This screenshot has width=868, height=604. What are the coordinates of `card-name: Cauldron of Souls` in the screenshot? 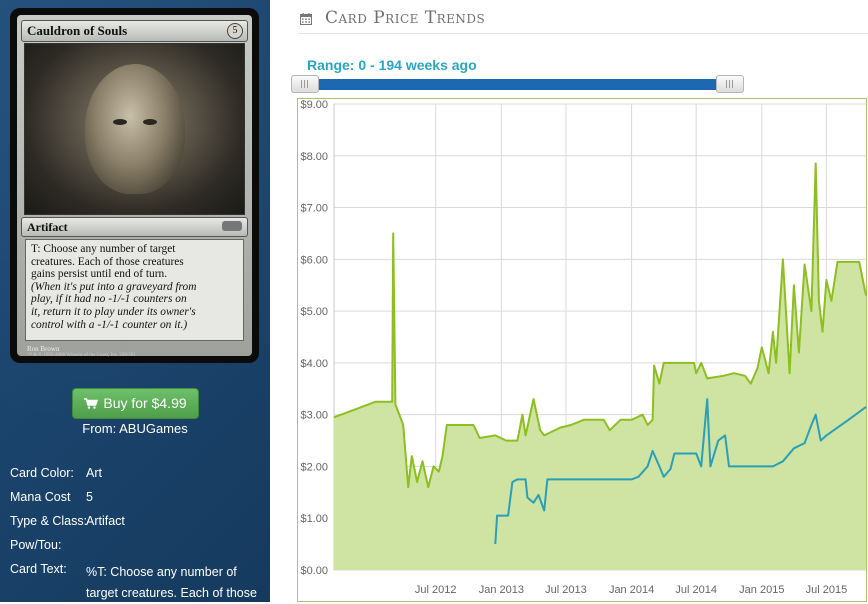 It's located at (77, 30).